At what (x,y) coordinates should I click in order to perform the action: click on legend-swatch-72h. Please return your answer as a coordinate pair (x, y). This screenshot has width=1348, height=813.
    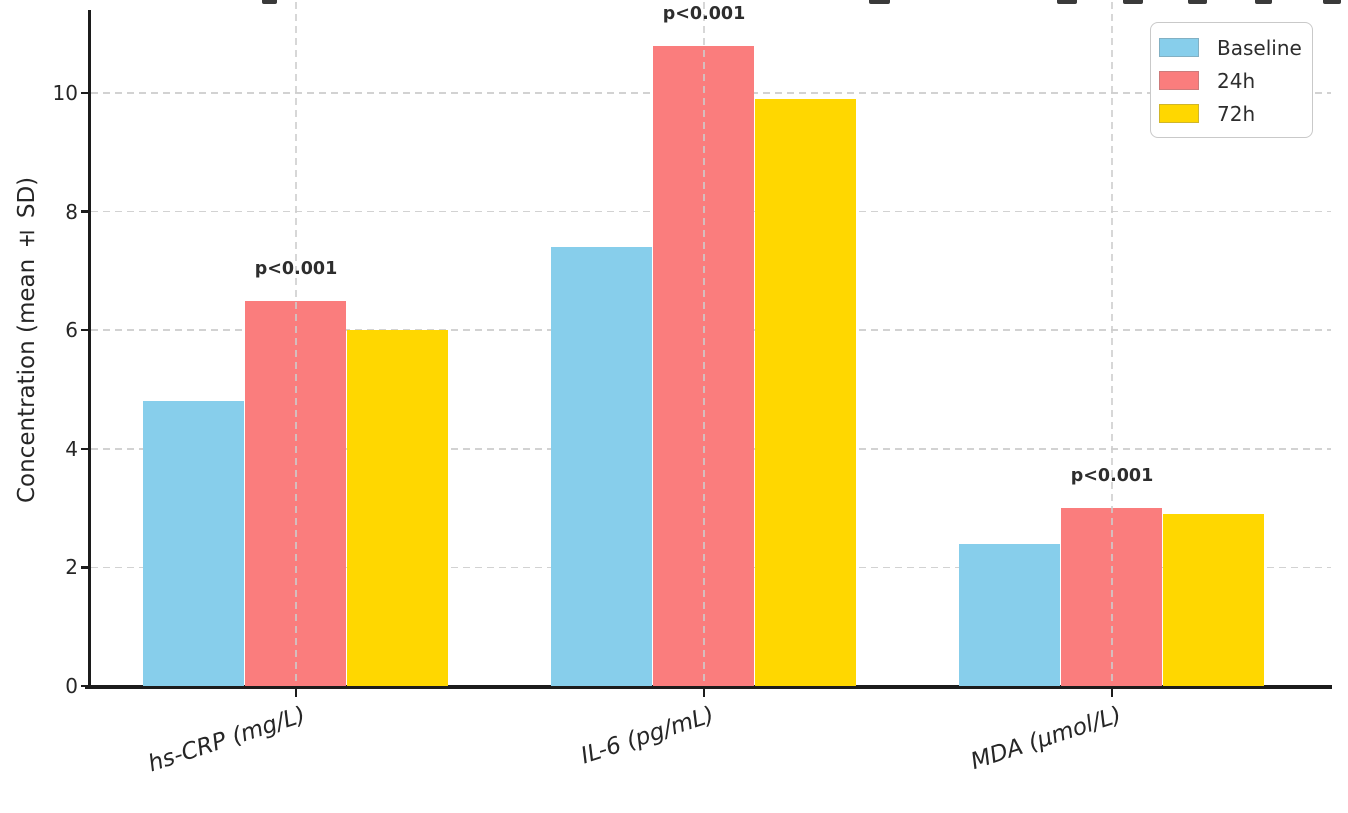
    Looking at the image, I should click on (1179, 113).